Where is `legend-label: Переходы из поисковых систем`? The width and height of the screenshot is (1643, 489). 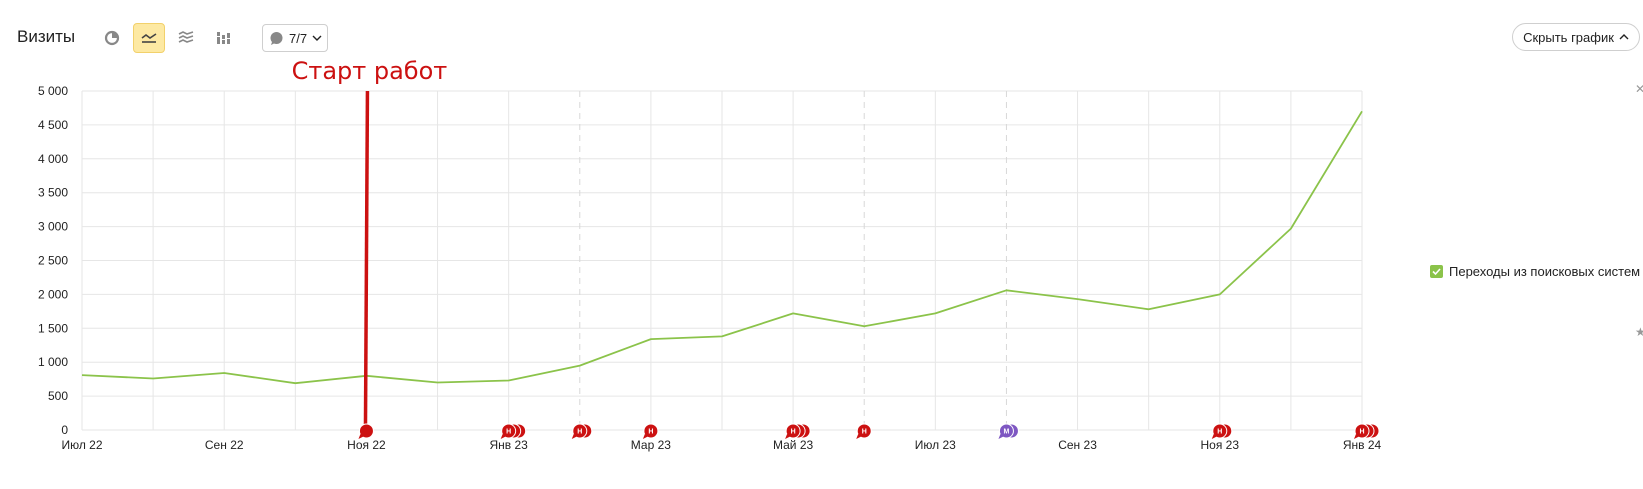
legend-label: Переходы из поисковых систем is located at coordinates (1545, 271).